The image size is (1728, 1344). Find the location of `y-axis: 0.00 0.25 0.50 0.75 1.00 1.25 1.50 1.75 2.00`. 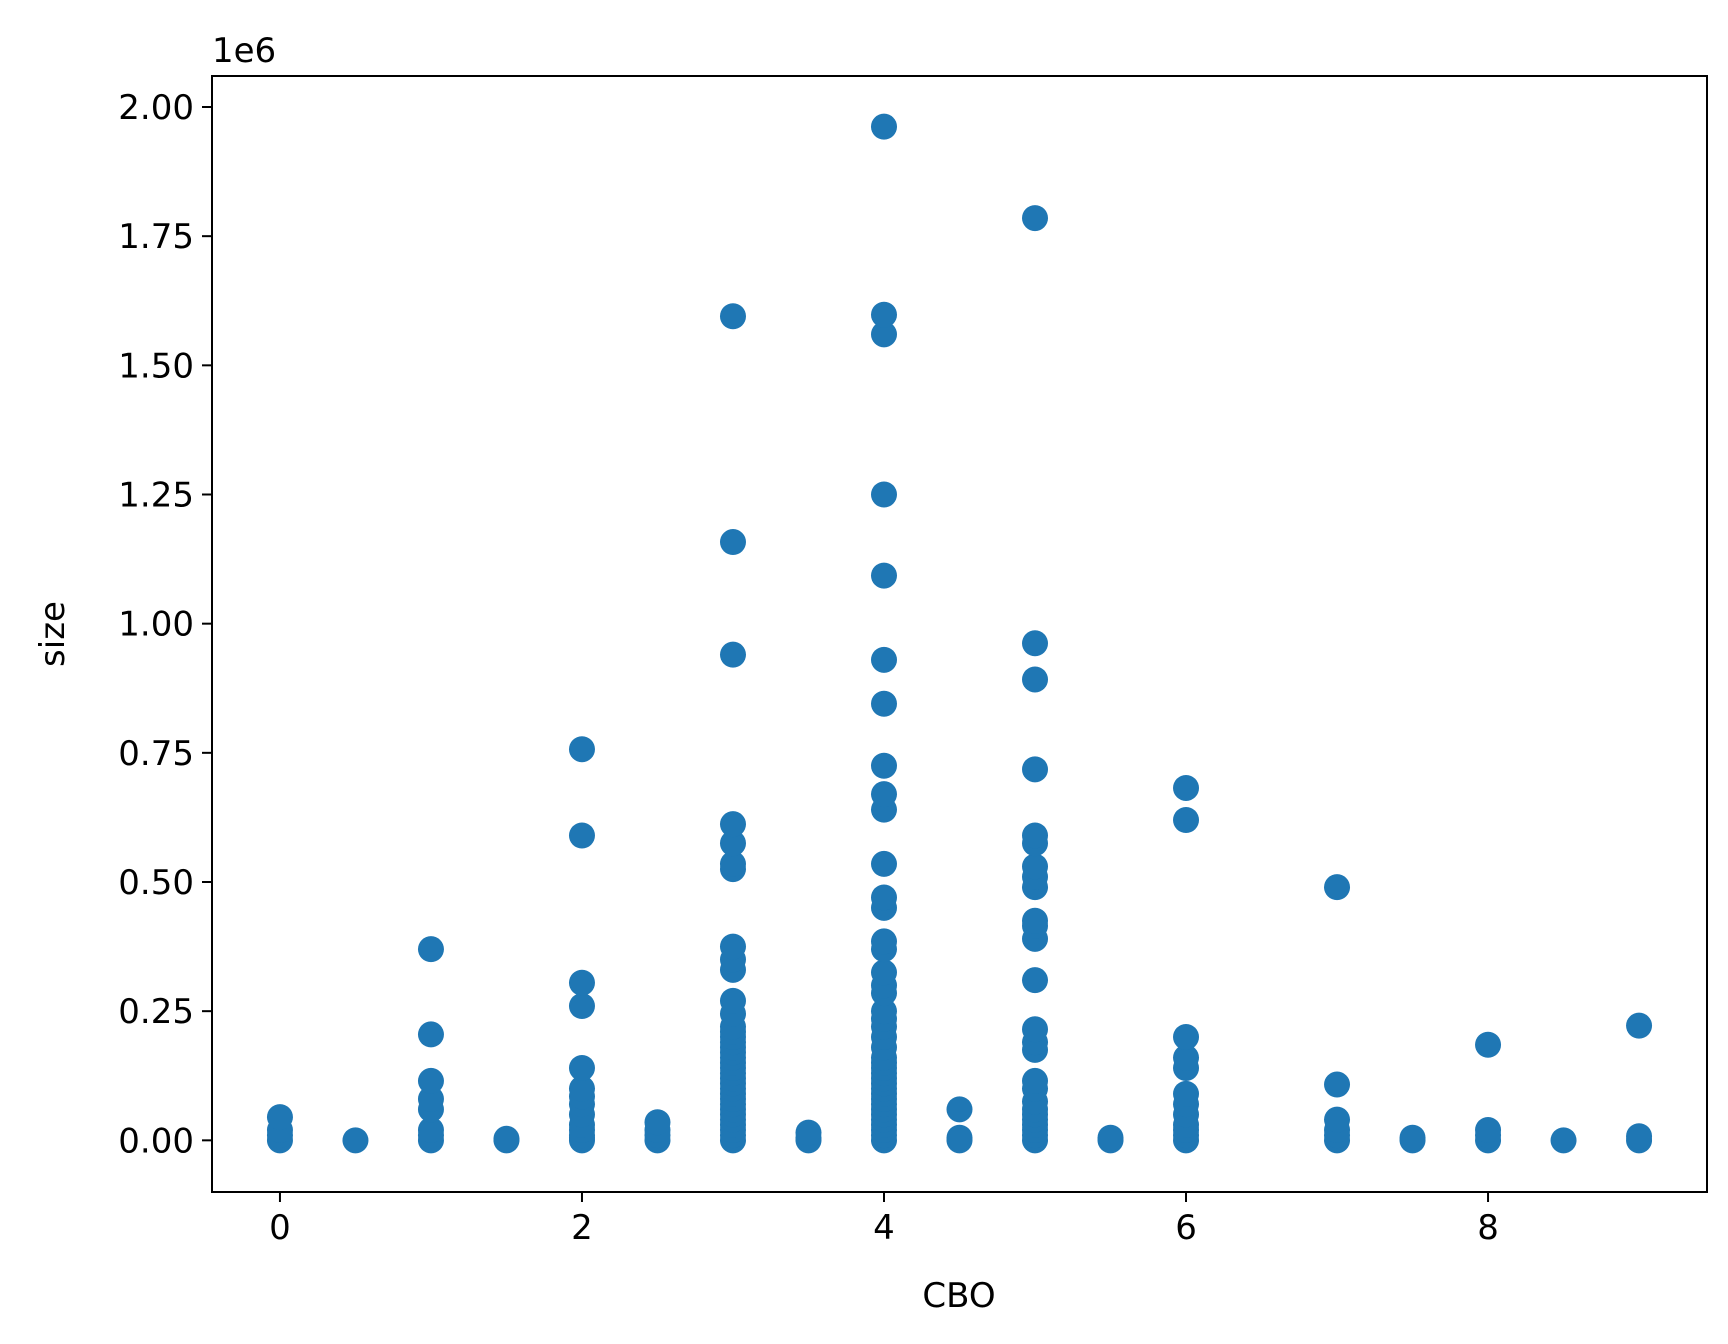

y-axis: 0.00 0.25 0.50 0.75 1.00 1.25 1.50 1.75 2.00 is located at coordinates (165, 624).